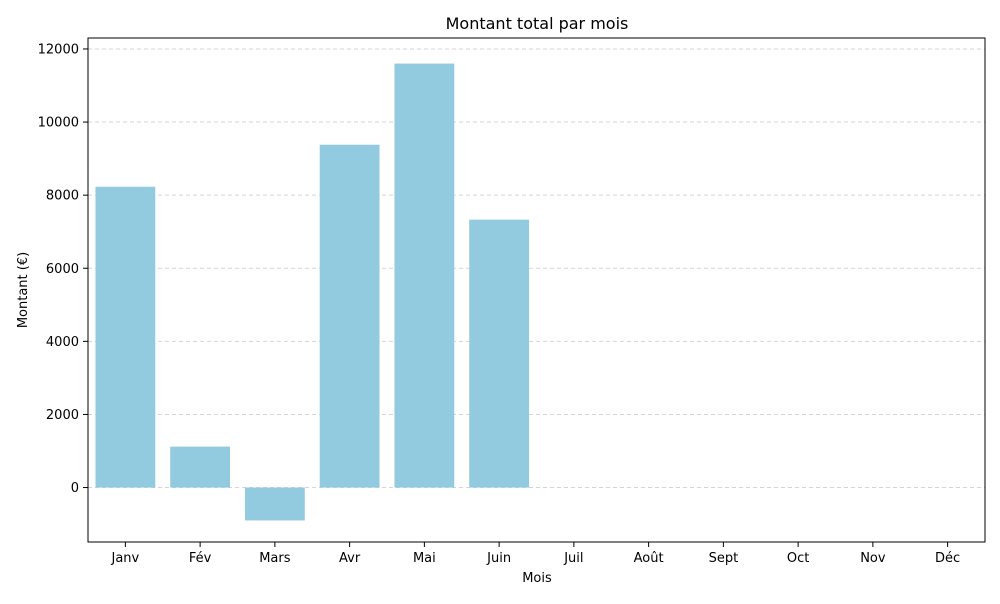 Image resolution: width=1000 pixels, height=604 pixels. What do you see at coordinates (125, 558) in the screenshot?
I see `x-tick-label: Janv` at bounding box center [125, 558].